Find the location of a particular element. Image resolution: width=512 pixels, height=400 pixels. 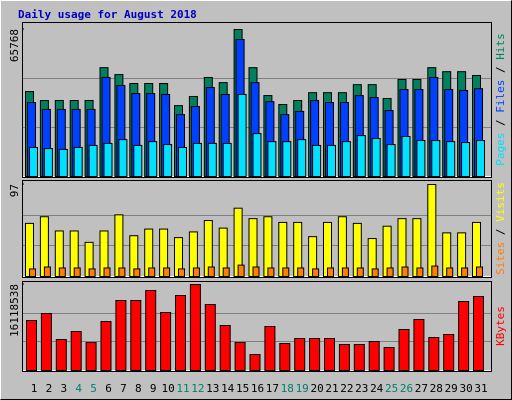

legend-entry: KBytes is located at coordinates (500, 326).